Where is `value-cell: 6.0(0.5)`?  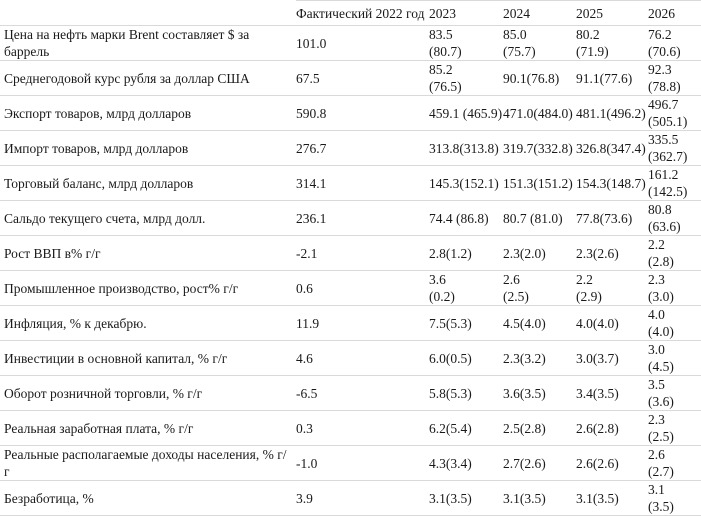
value-cell: 6.0(0.5) is located at coordinates (466, 358).